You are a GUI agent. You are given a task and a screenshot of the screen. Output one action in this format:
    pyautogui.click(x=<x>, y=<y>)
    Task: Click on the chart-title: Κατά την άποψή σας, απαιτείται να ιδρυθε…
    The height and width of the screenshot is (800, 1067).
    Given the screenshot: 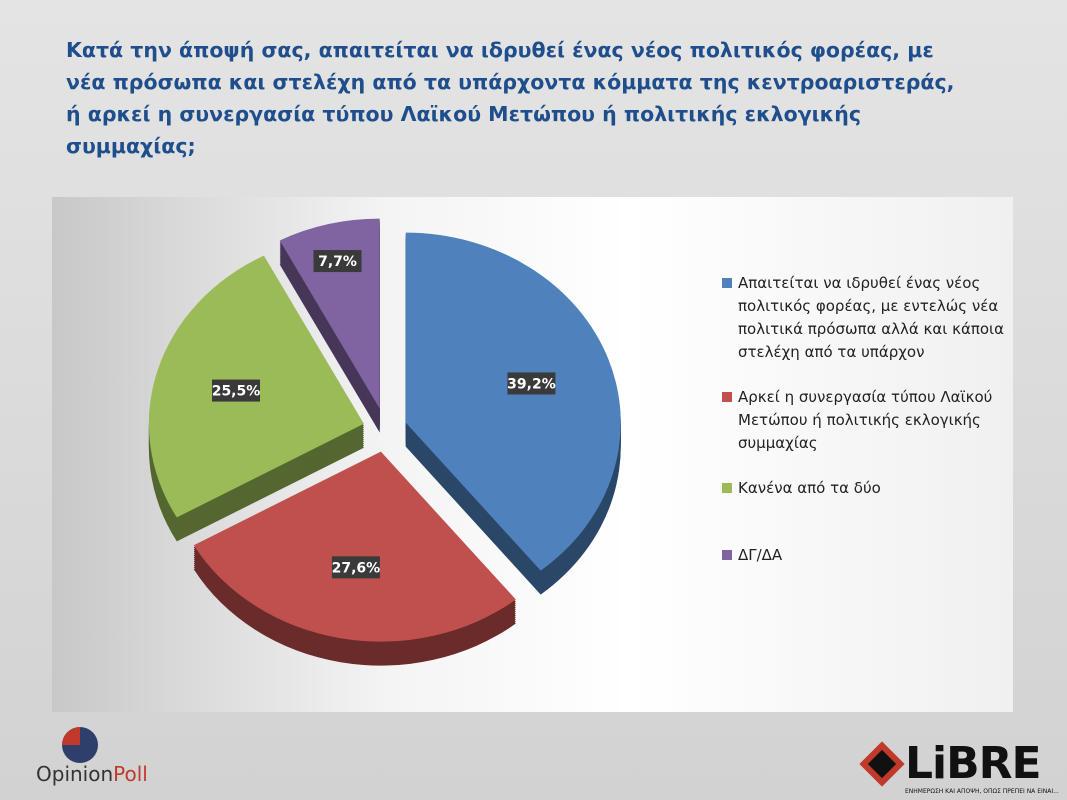 What is the action you would take?
    pyautogui.click(x=510, y=98)
    